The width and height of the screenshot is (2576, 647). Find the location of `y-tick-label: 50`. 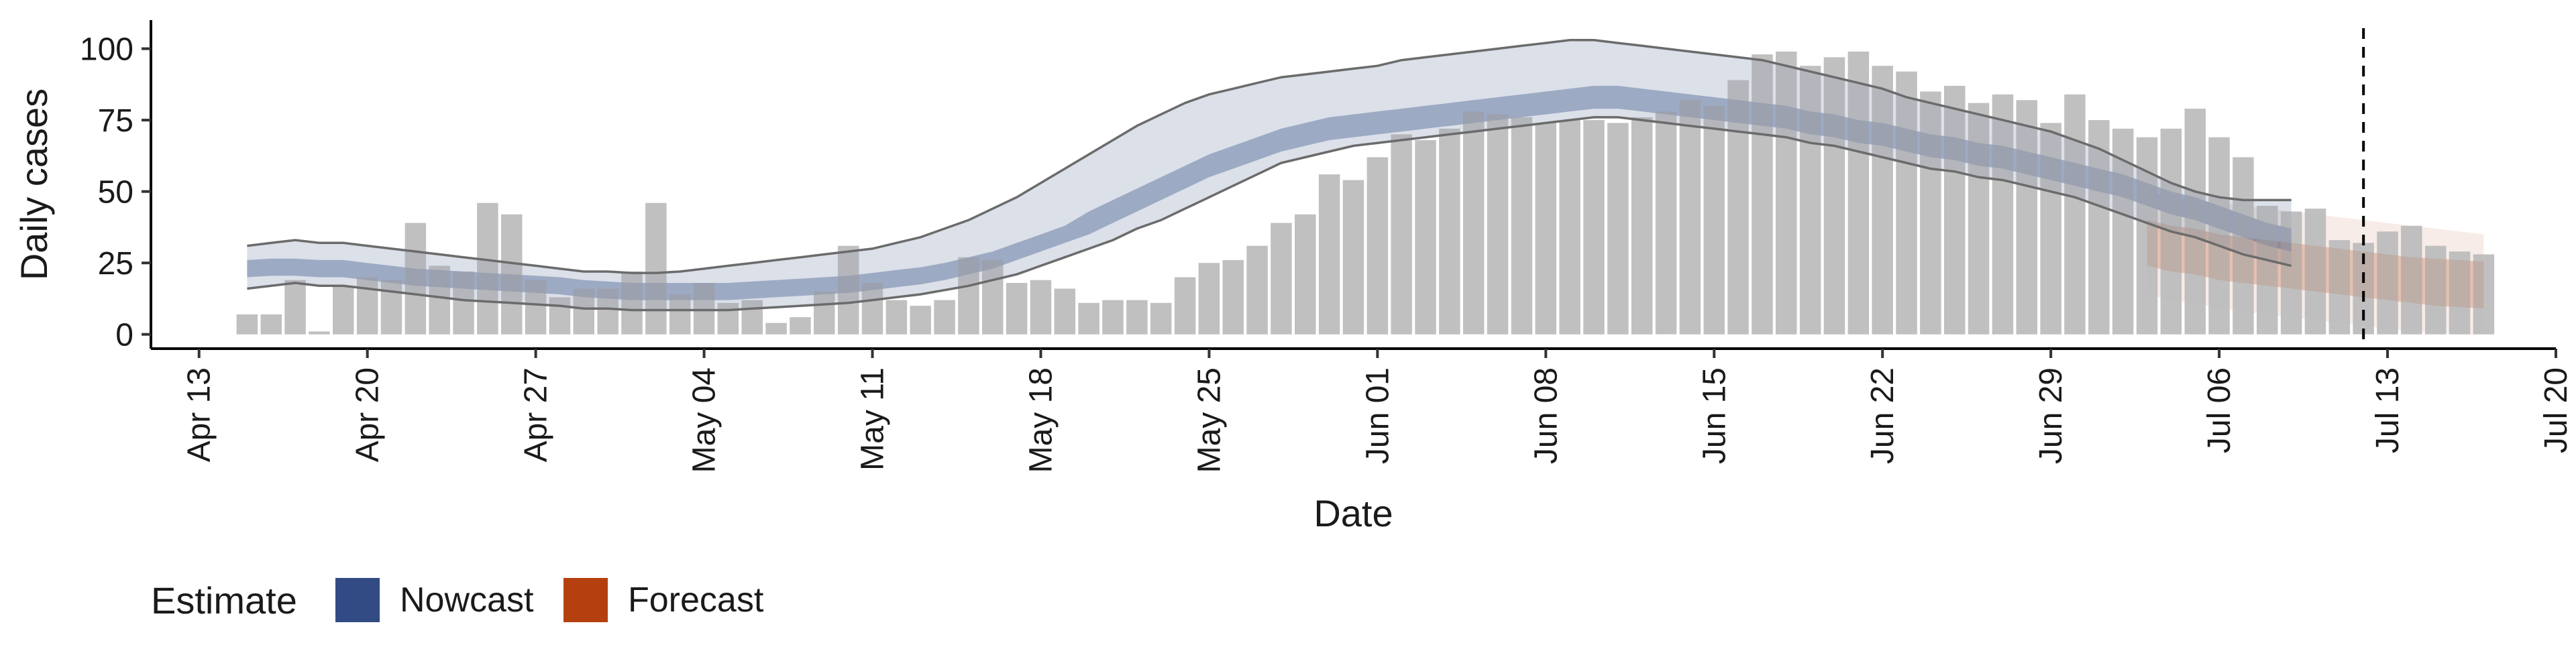

y-tick-label: 50 is located at coordinates (115, 193).